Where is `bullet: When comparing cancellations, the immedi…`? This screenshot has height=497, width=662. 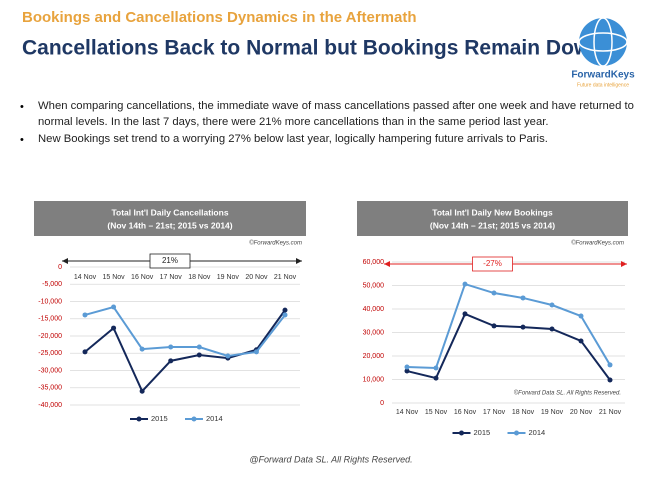
bullet: When comparing cancellations, the immedi… is located at coordinates (336, 114).